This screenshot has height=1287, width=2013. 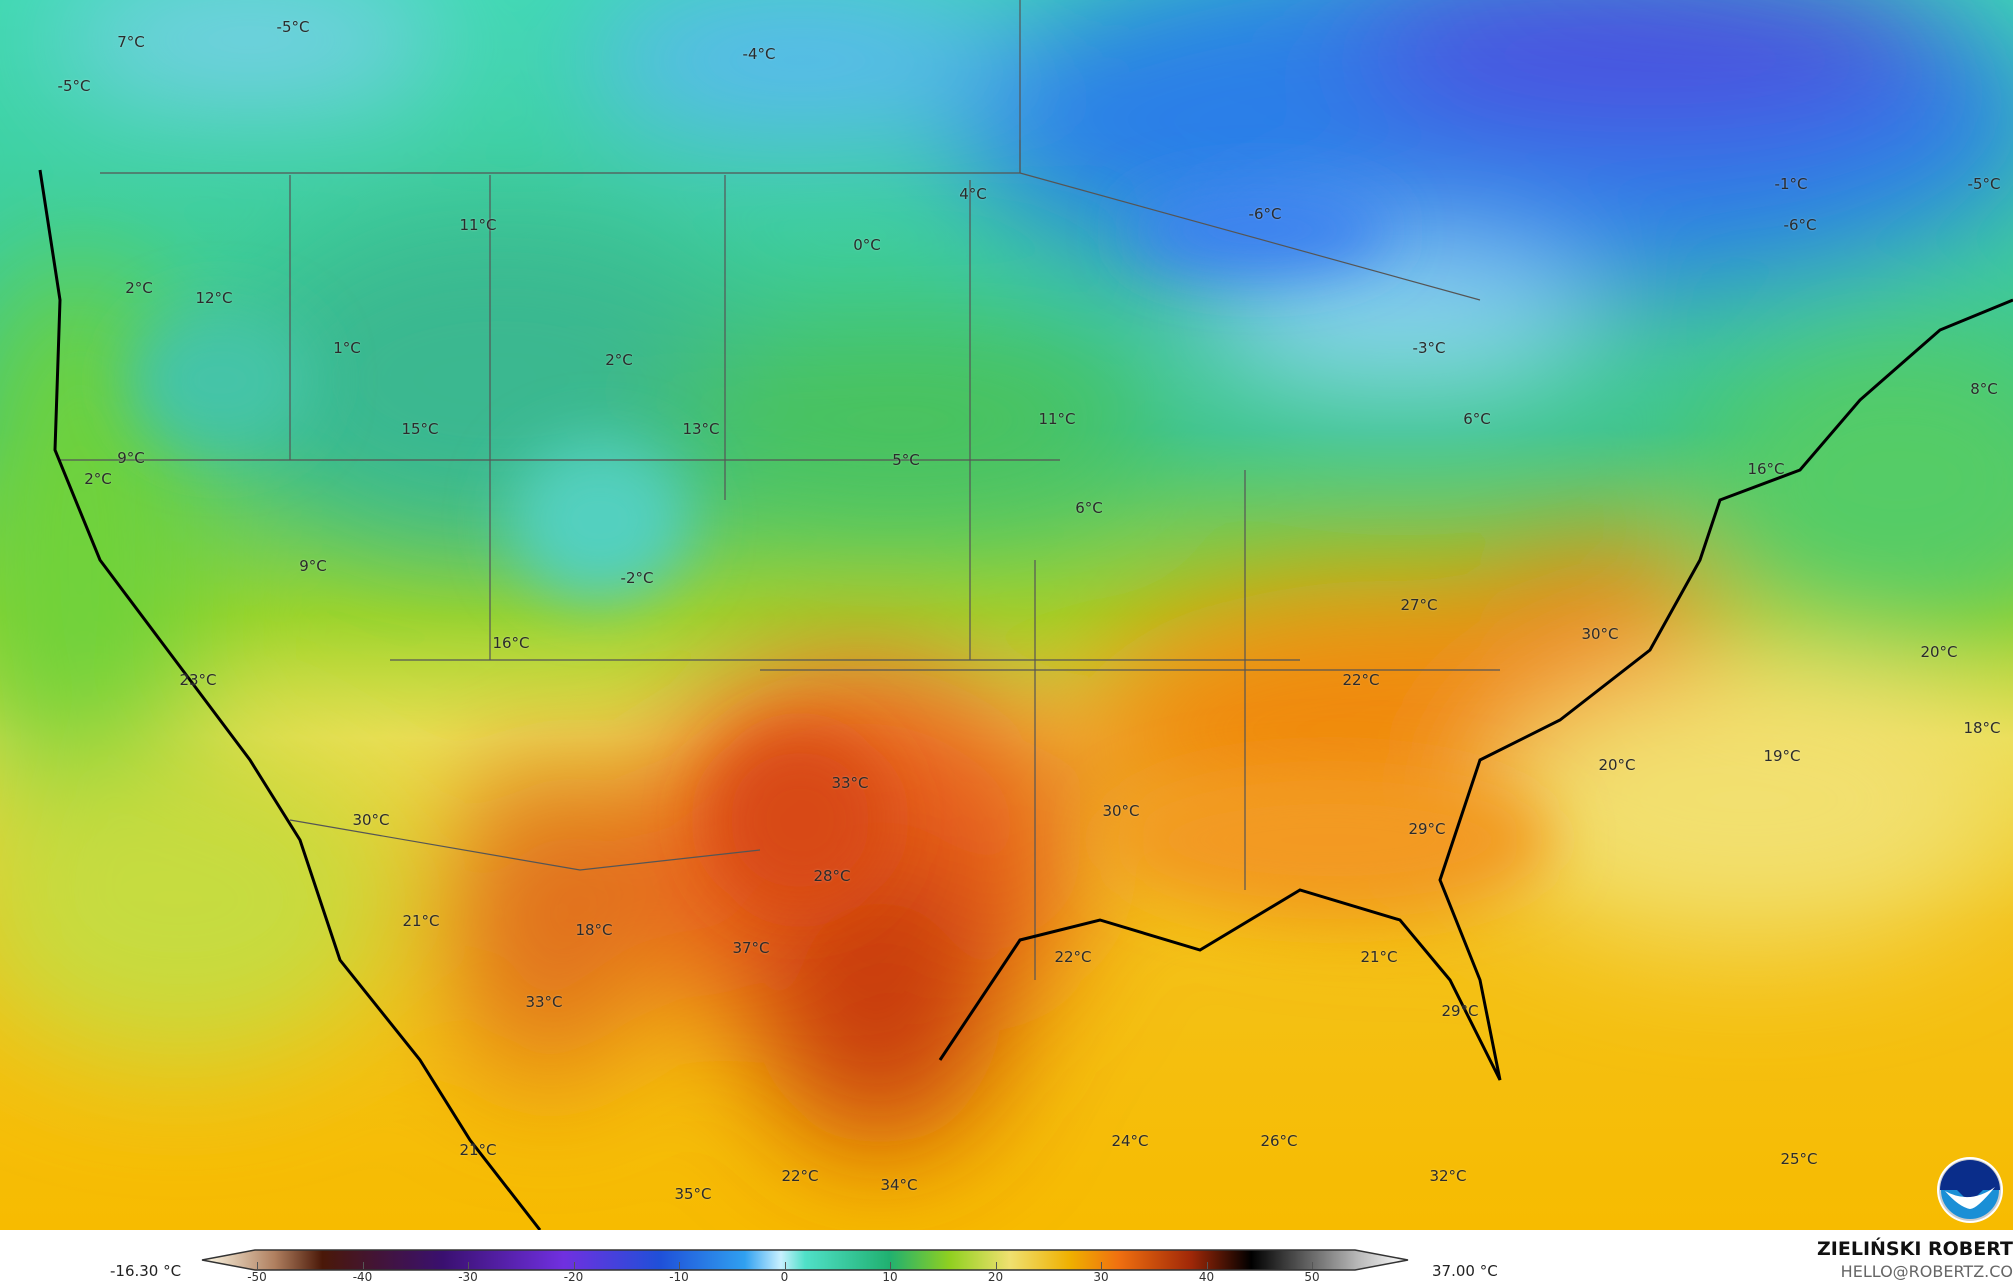 I want to click on colorbar-tick-label: -10, so click(x=679, y=1277).